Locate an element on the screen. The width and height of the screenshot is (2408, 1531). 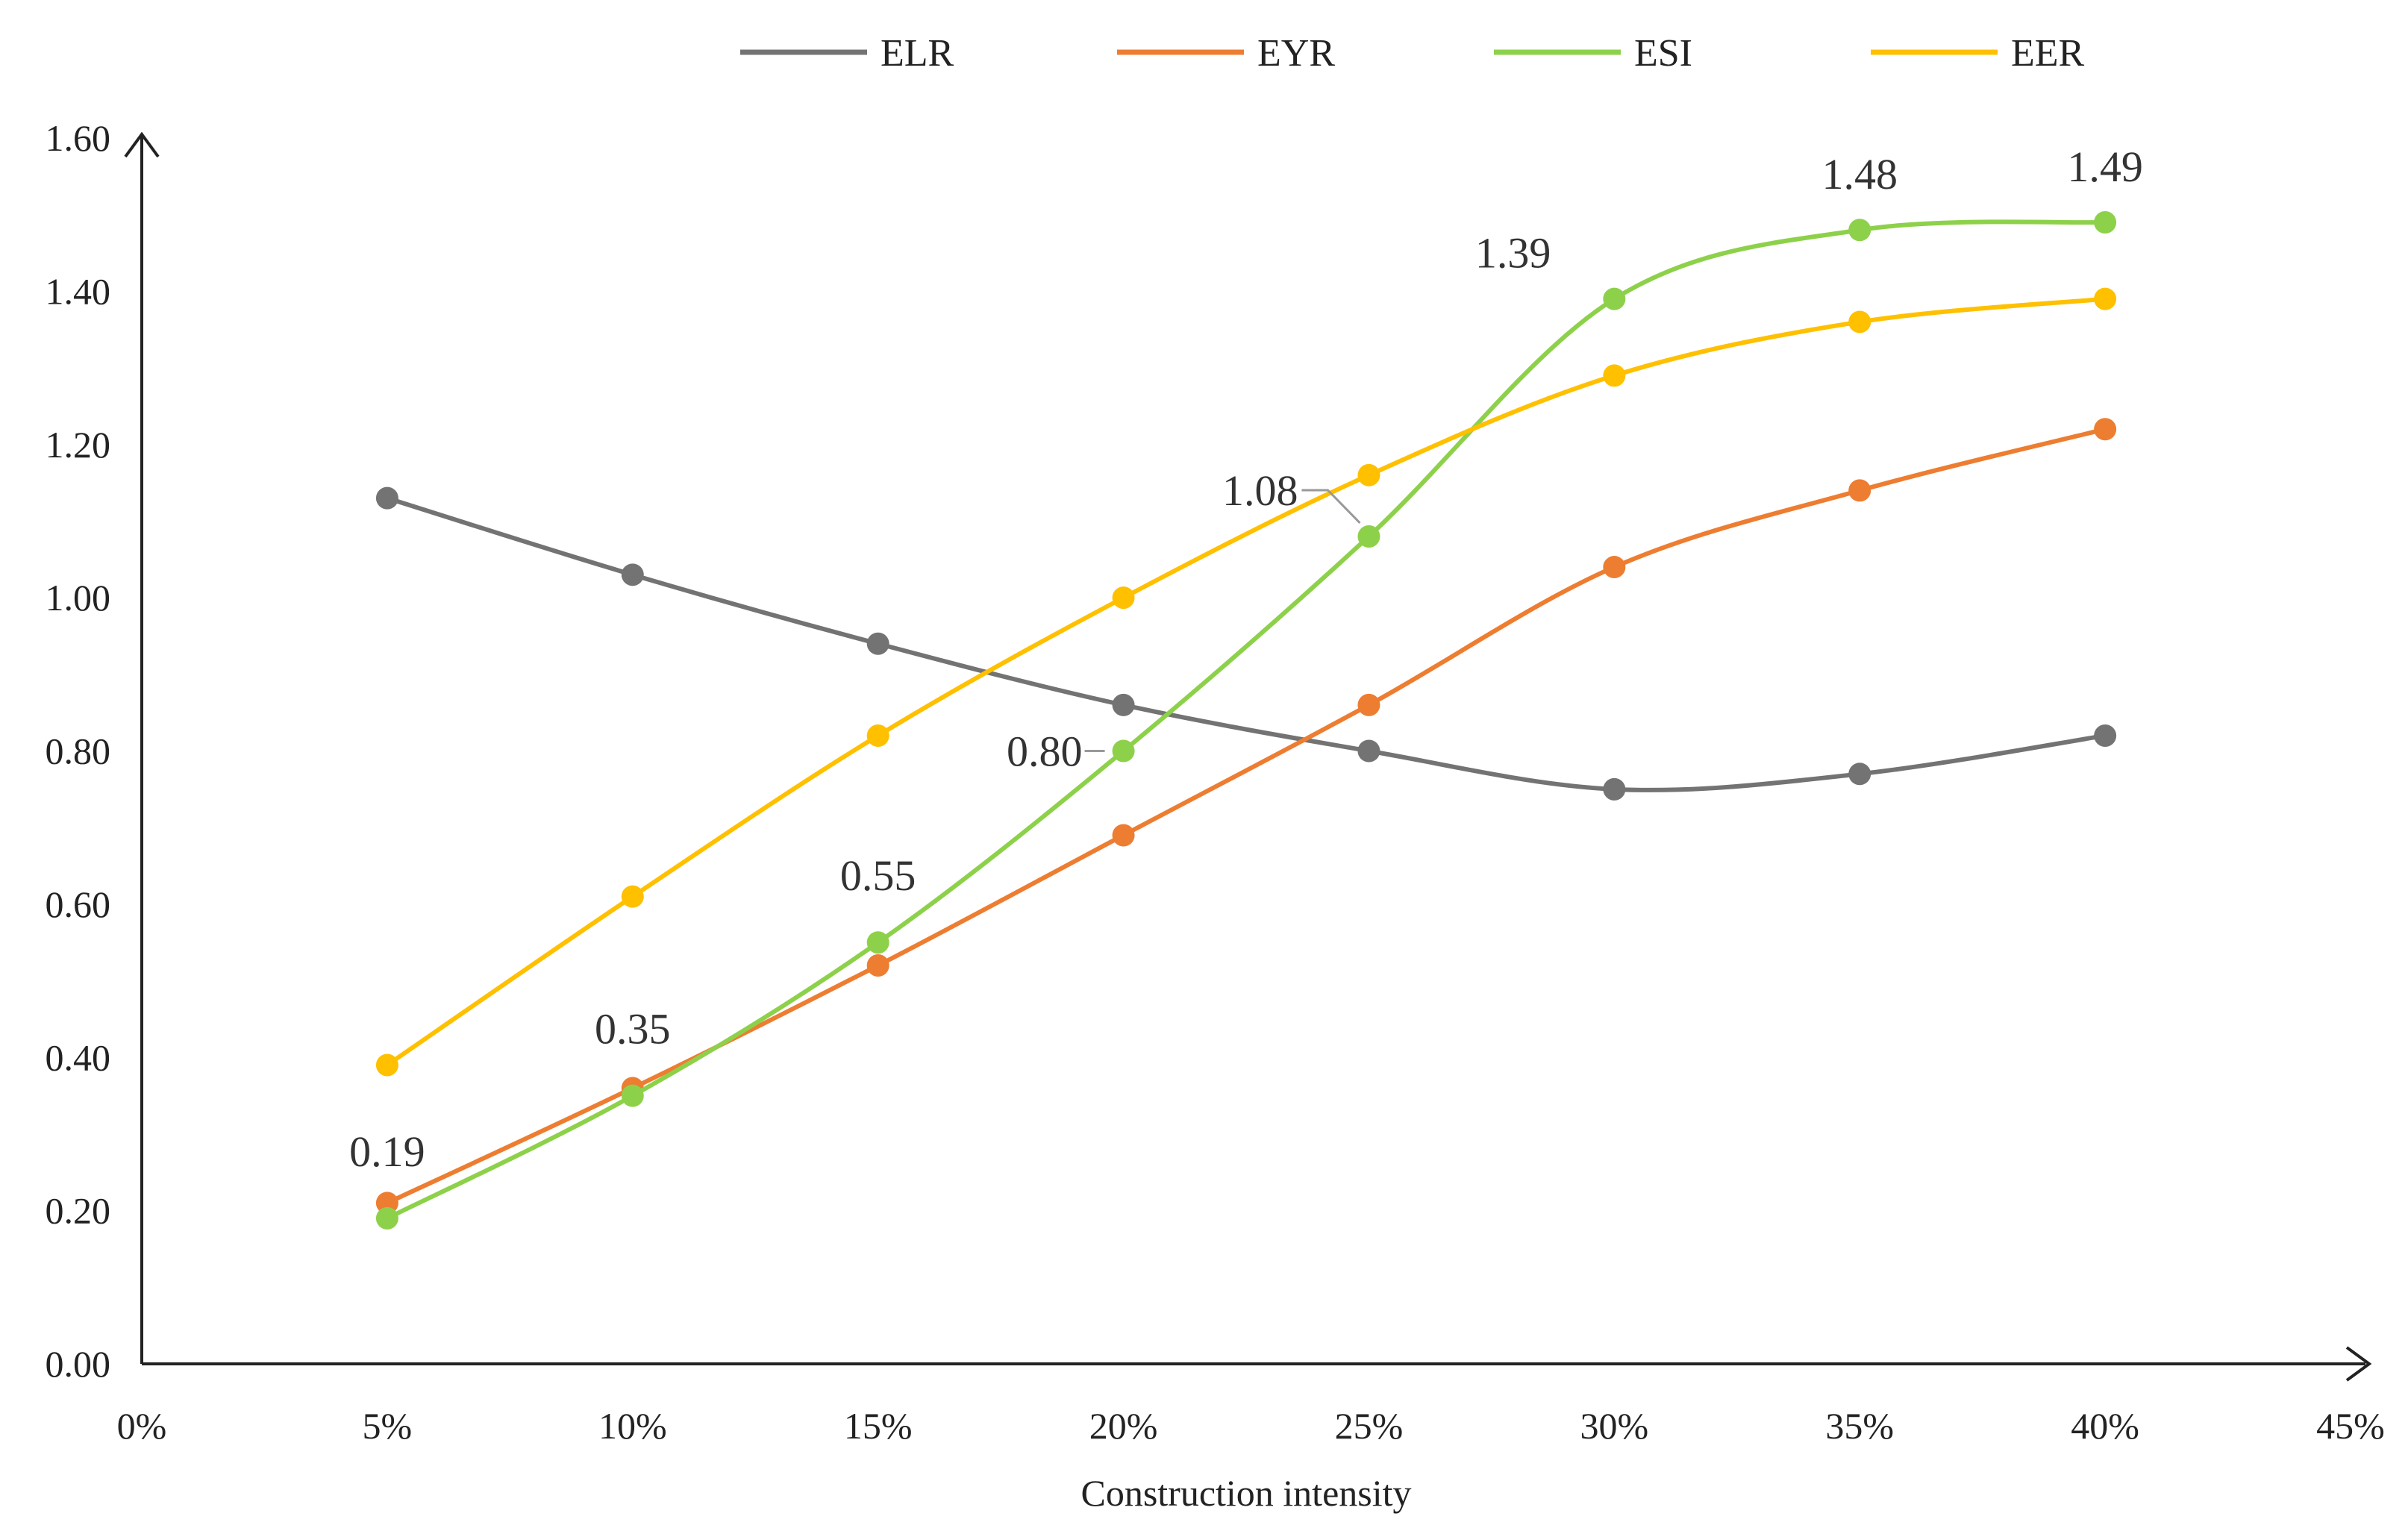
x-tick-label: 25% is located at coordinates (1369, 1426).